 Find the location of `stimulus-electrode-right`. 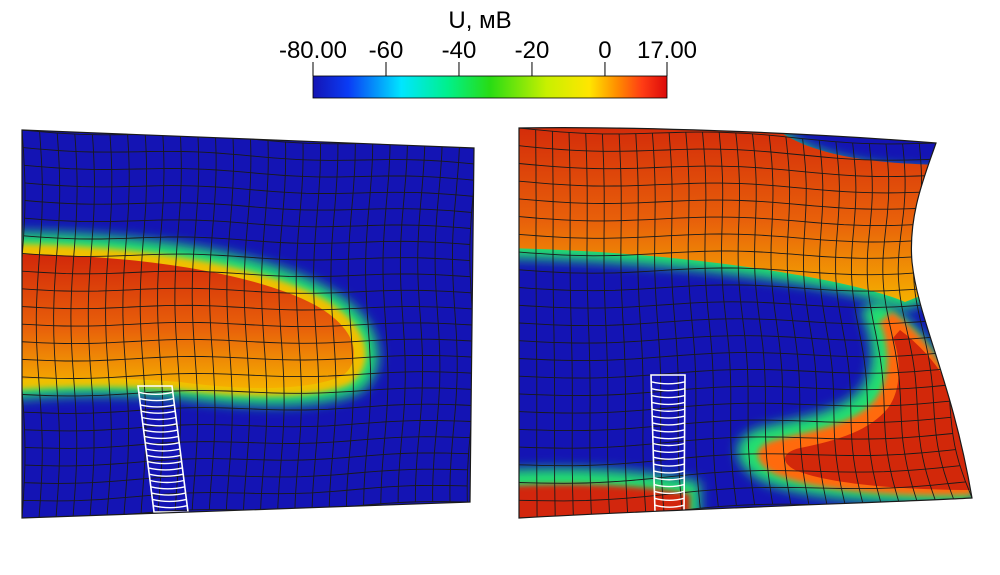

stimulus-electrode-right is located at coordinates (668, 443).